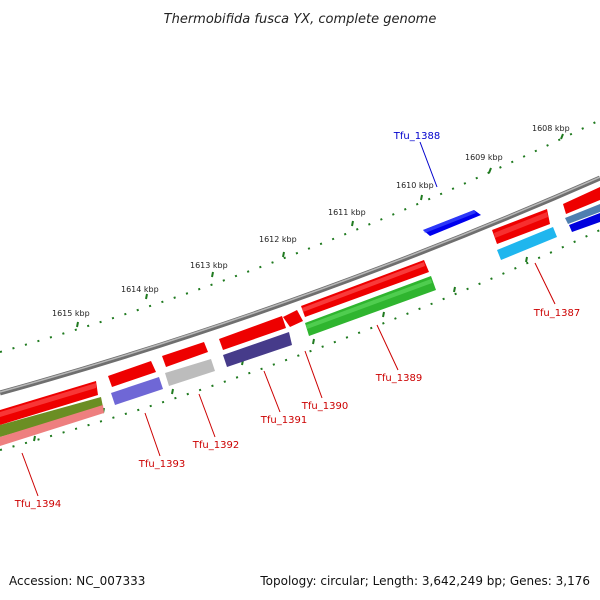  What do you see at coordinates (584, 222) in the screenshot?
I see `gene-feature-right-edge-blue` at bounding box center [584, 222].